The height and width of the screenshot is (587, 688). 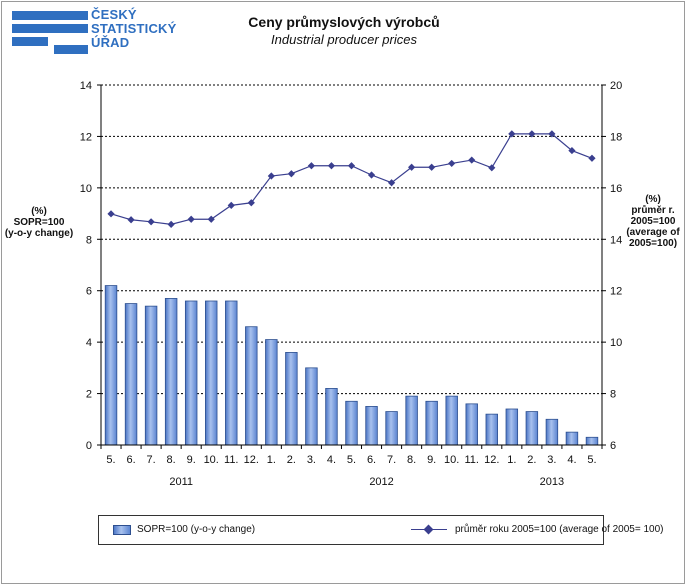 I want to click on right-axis-title-line: (%), so click(x=653, y=199).